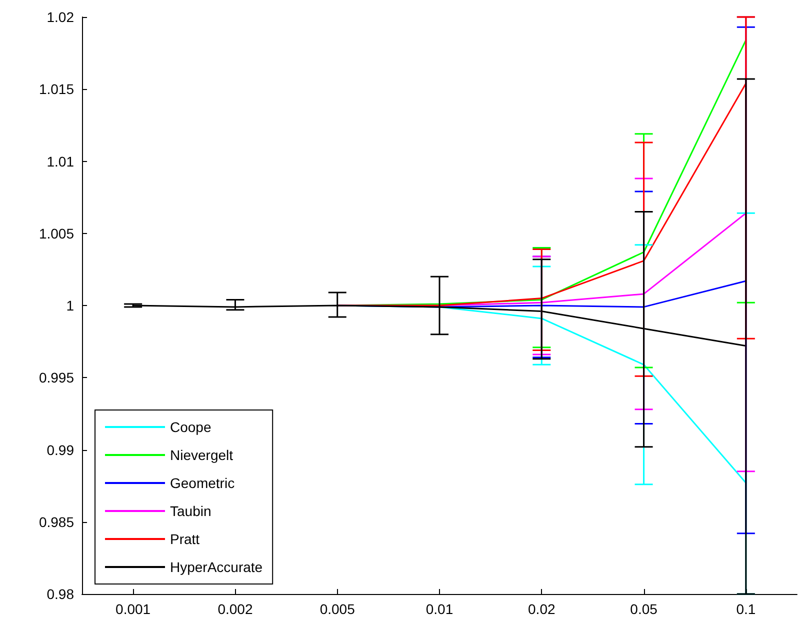  Describe the element at coordinates (202, 483) in the screenshot. I see `legend-label: Geometric` at that location.